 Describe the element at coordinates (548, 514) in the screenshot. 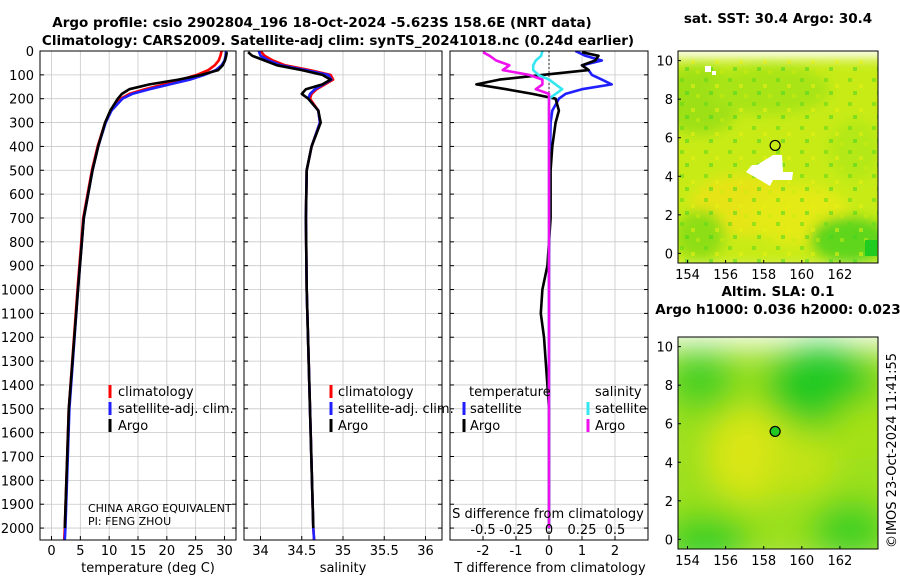

I see `difference-top-label: S difference from climatology` at that location.